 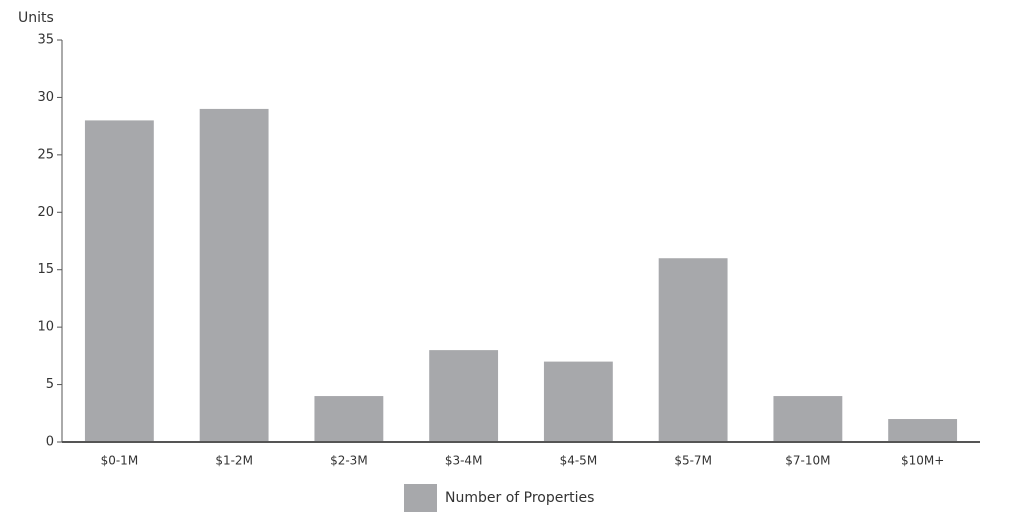 I want to click on y-tick-label: 15, so click(x=45, y=269).